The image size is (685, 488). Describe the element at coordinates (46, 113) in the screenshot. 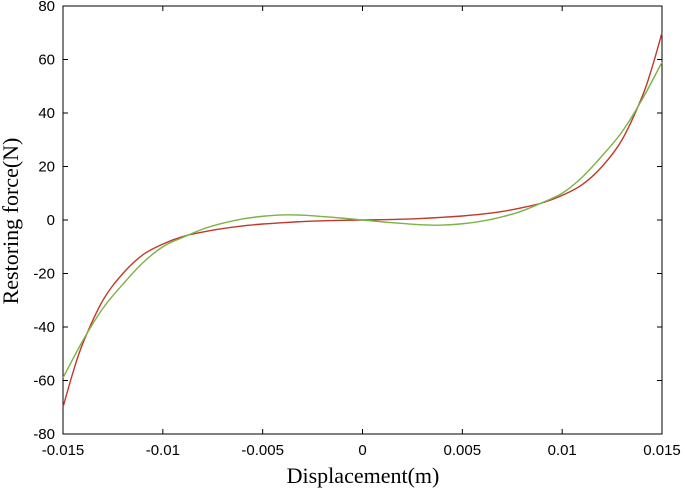

I see `y-tick-label: 40` at that location.